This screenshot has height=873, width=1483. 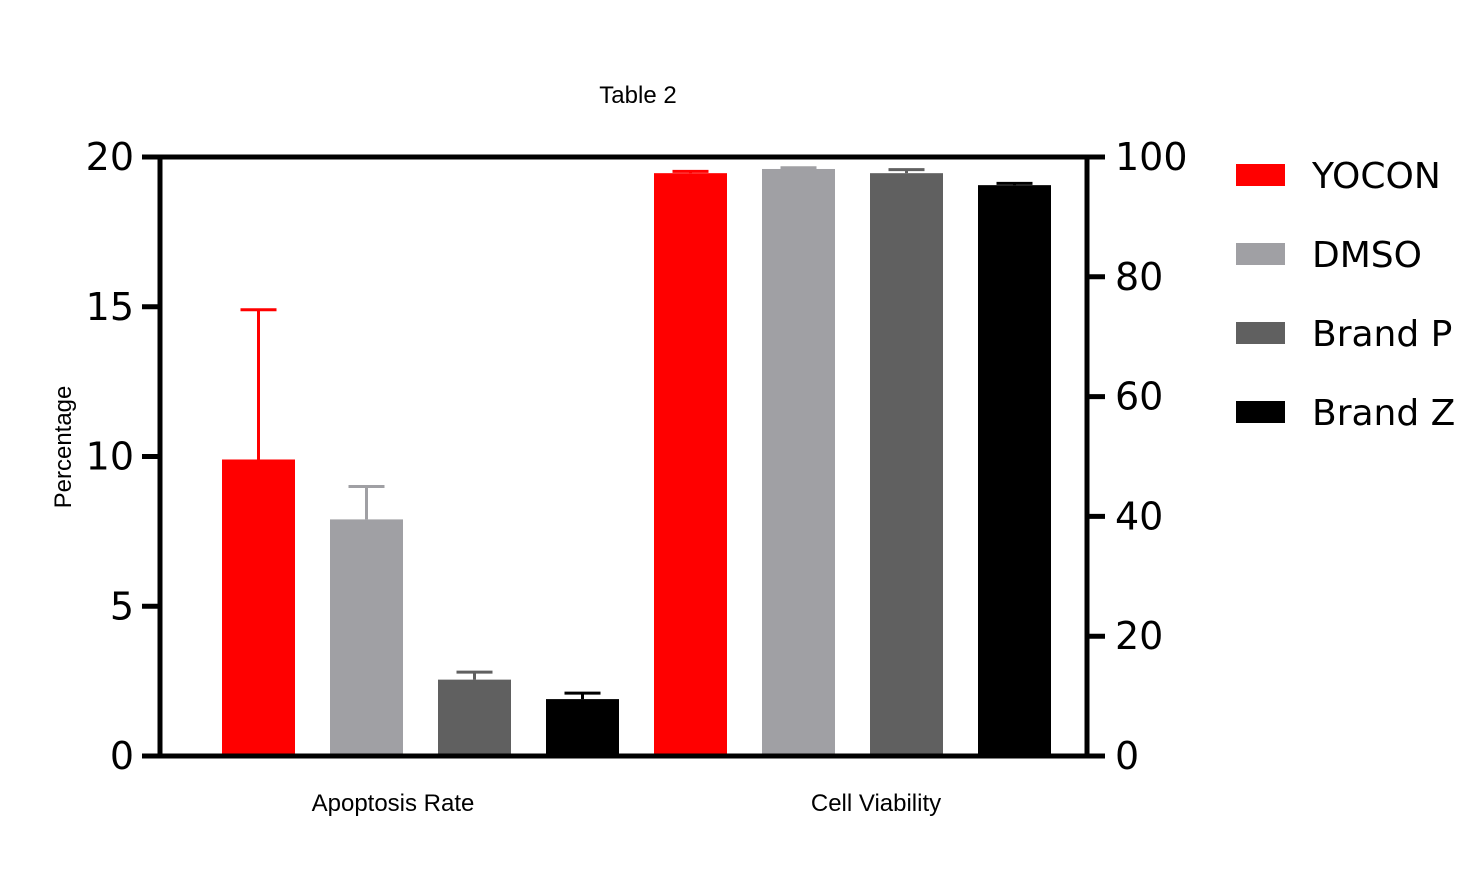 I want to click on y-axis-label: Percentage, so click(x=63, y=447).